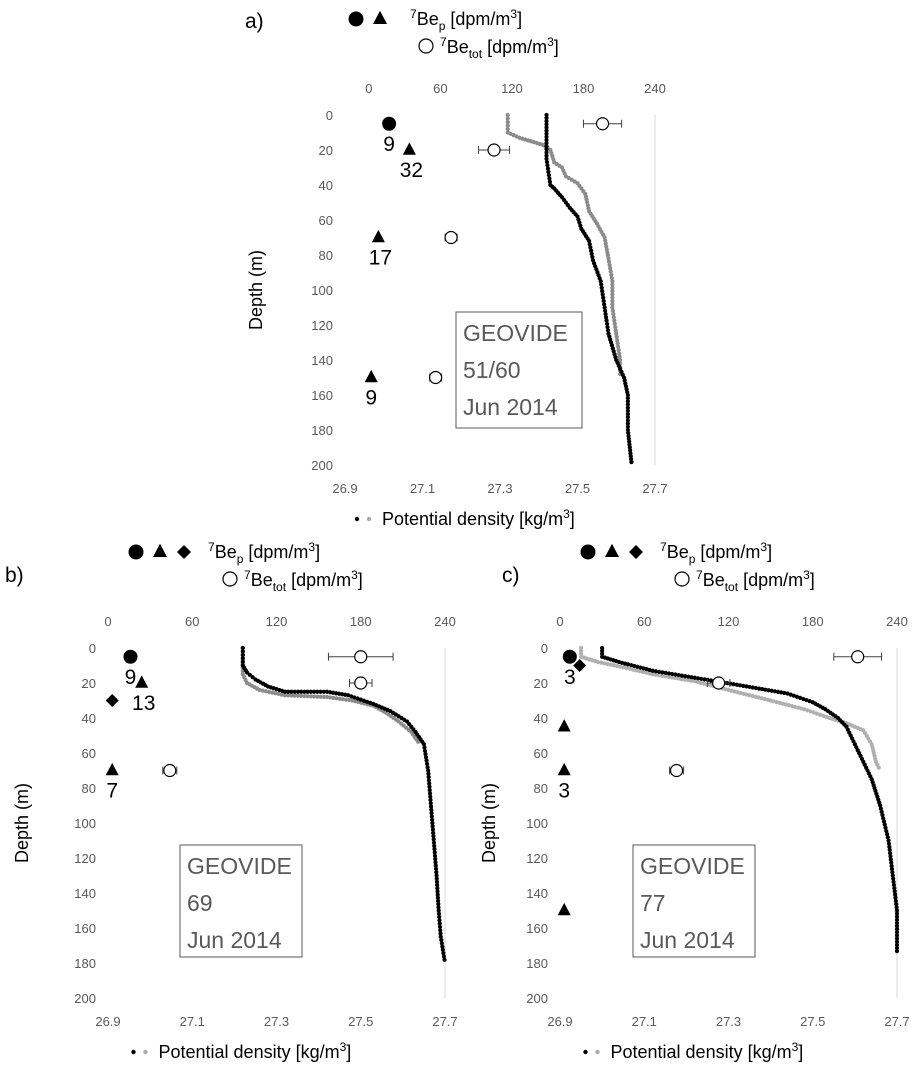  Describe the element at coordinates (329, 115) in the screenshot. I see `y-tick-label: 0` at that location.